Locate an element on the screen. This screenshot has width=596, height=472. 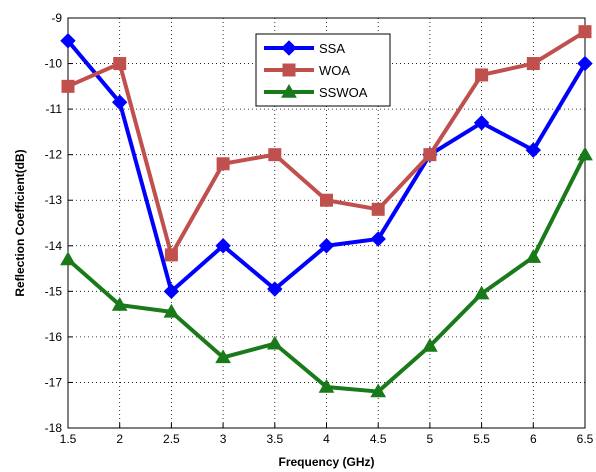
x-tick-label: 3 is located at coordinates (223, 439).